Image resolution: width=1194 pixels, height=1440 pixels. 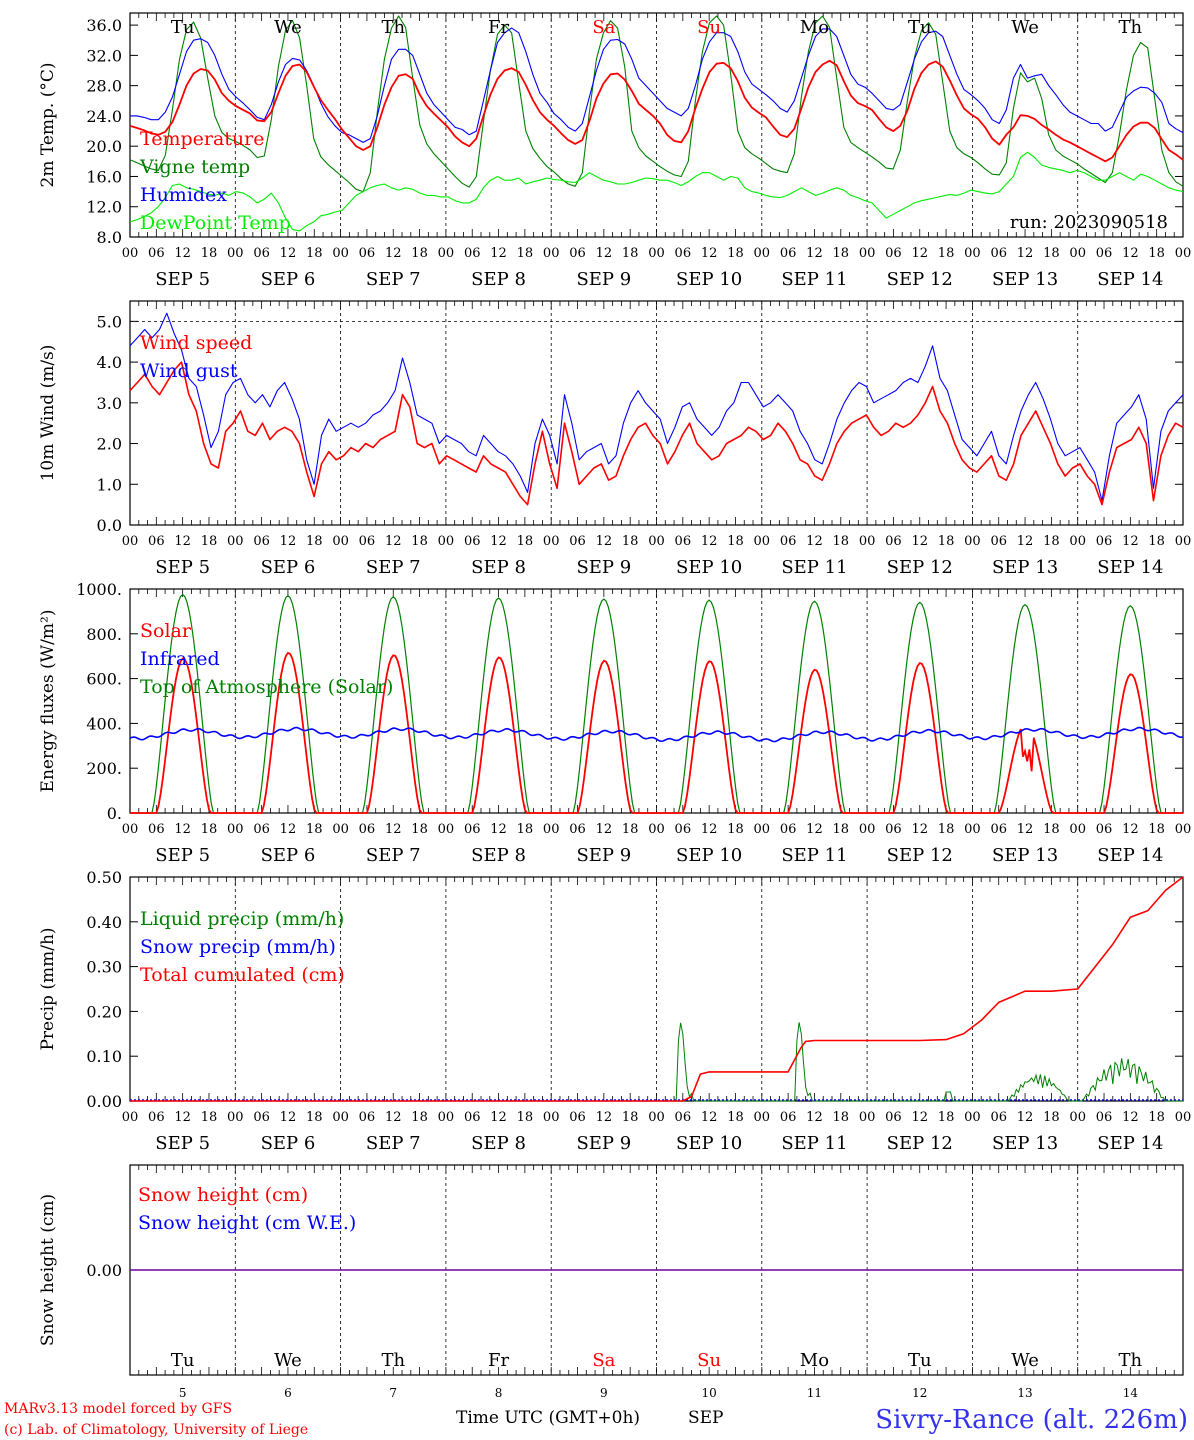 What do you see at coordinates (104, 723) in the screenshot?
I see `y-tick-label: 400.` at bounding box center [104, 723].